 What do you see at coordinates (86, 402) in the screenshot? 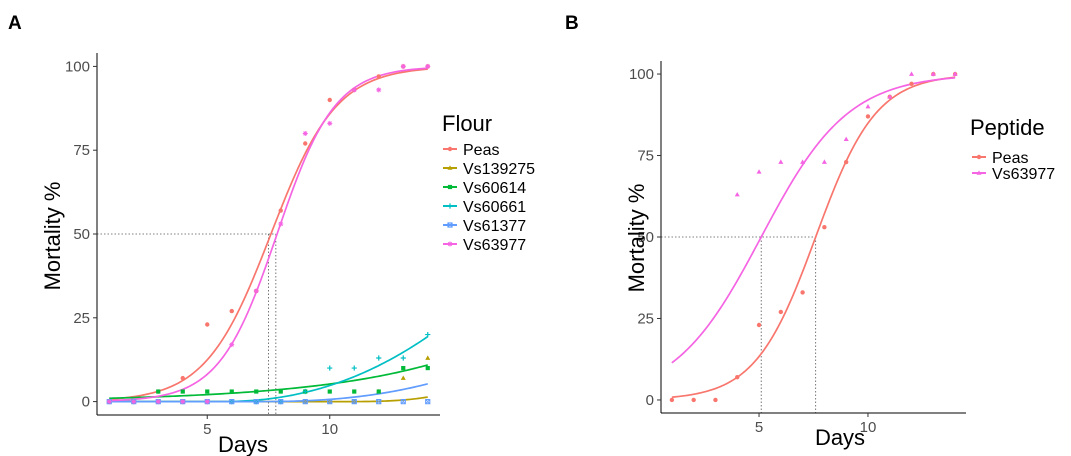
I see `panel-a-y-tick-label-0: 0` at bounding box center [86, 402].